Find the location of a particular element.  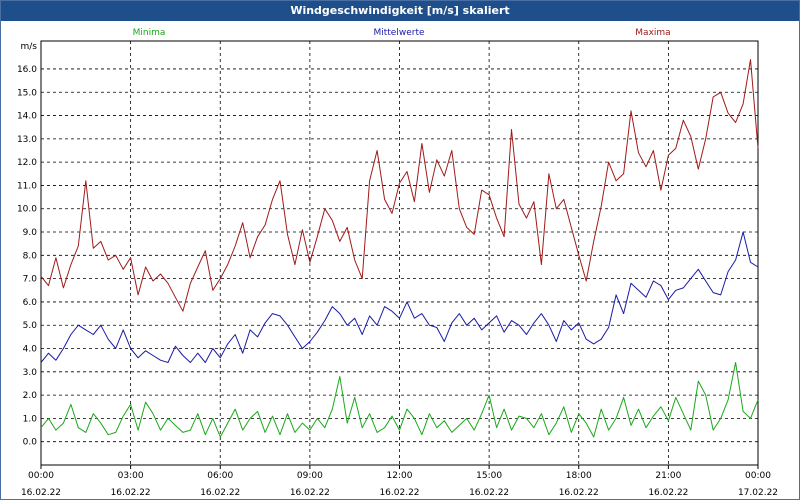

x-tick-time-label: 12:00 is located at coordinates (400, 476).